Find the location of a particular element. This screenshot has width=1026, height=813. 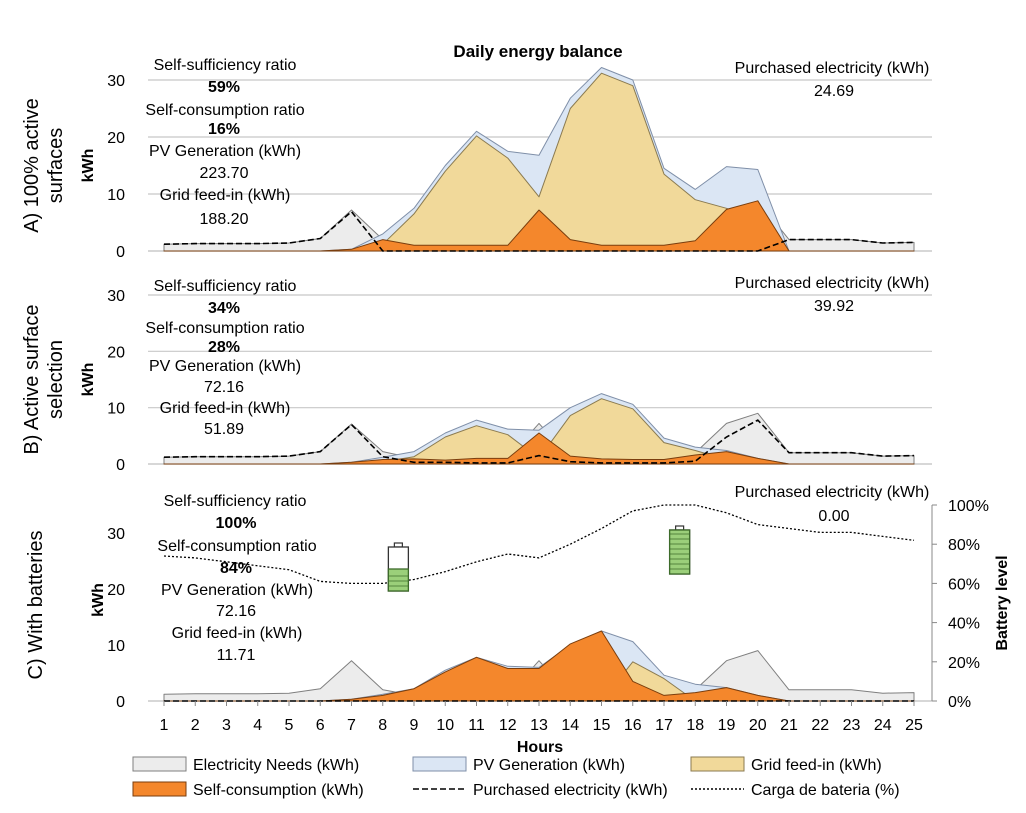

panel-label-line: surfaces is located at coordinates (56, 166).